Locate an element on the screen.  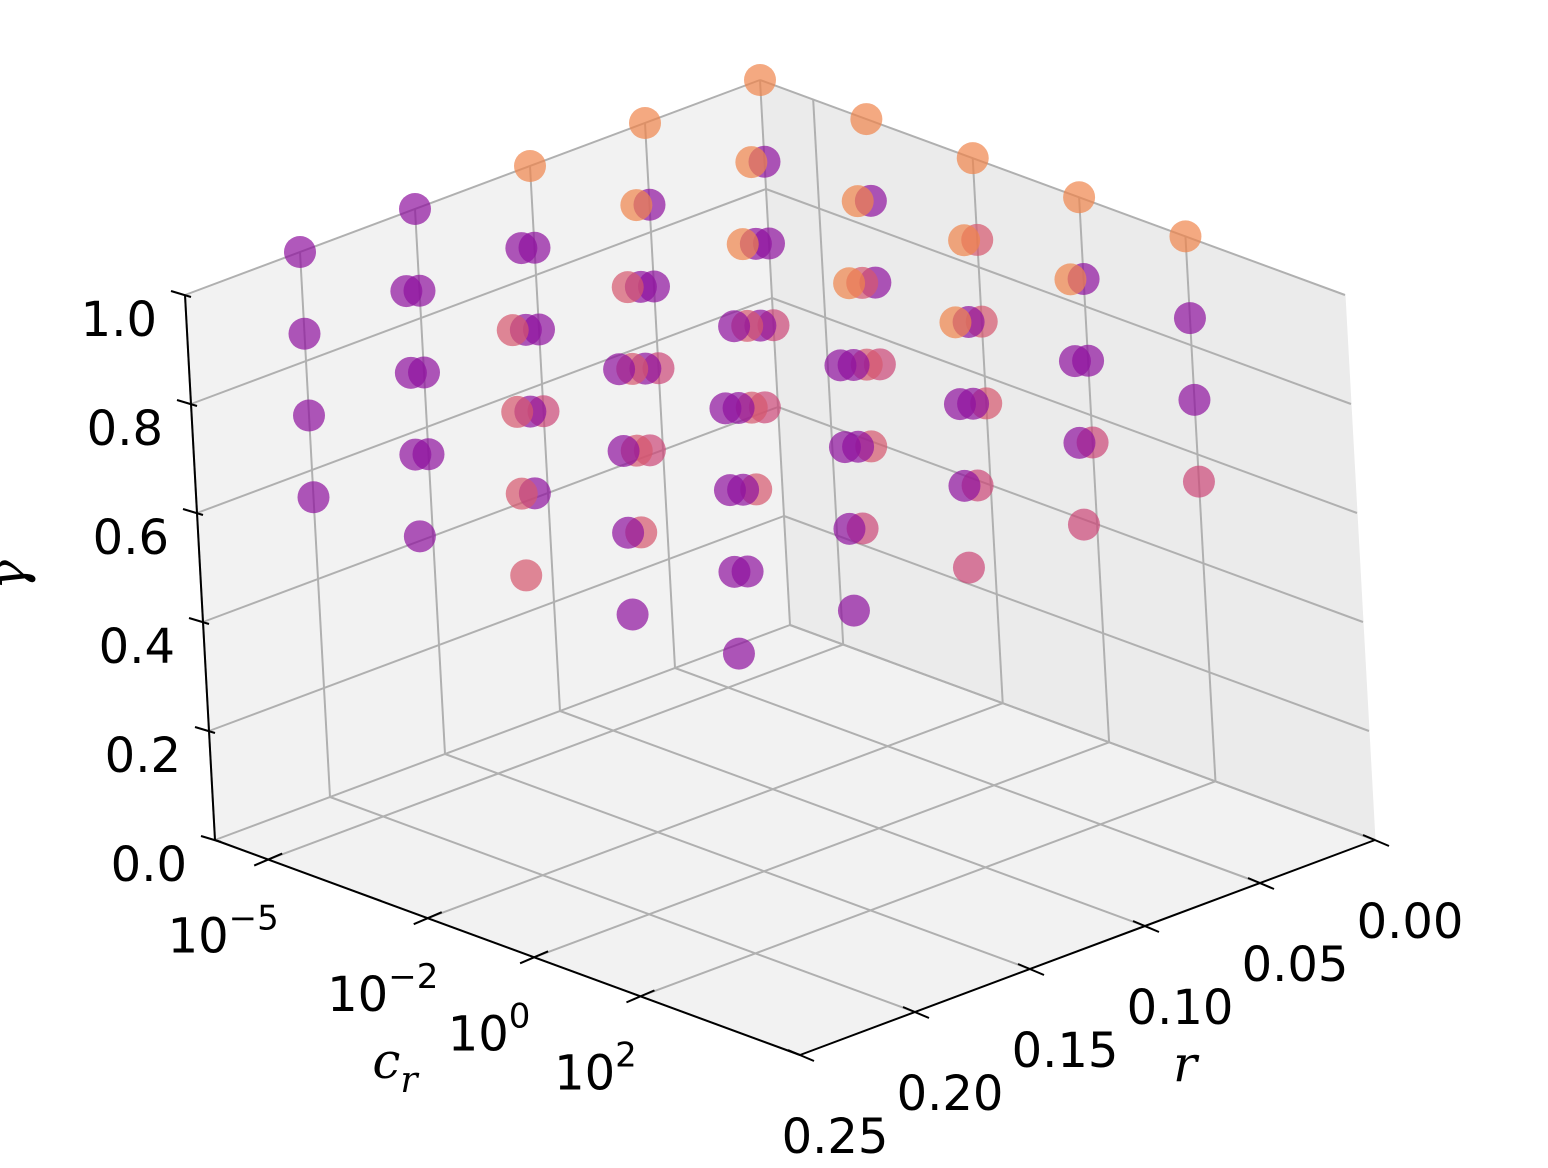
x-tick-label: 10⁻⁵ is located at coordinates (223, 931).